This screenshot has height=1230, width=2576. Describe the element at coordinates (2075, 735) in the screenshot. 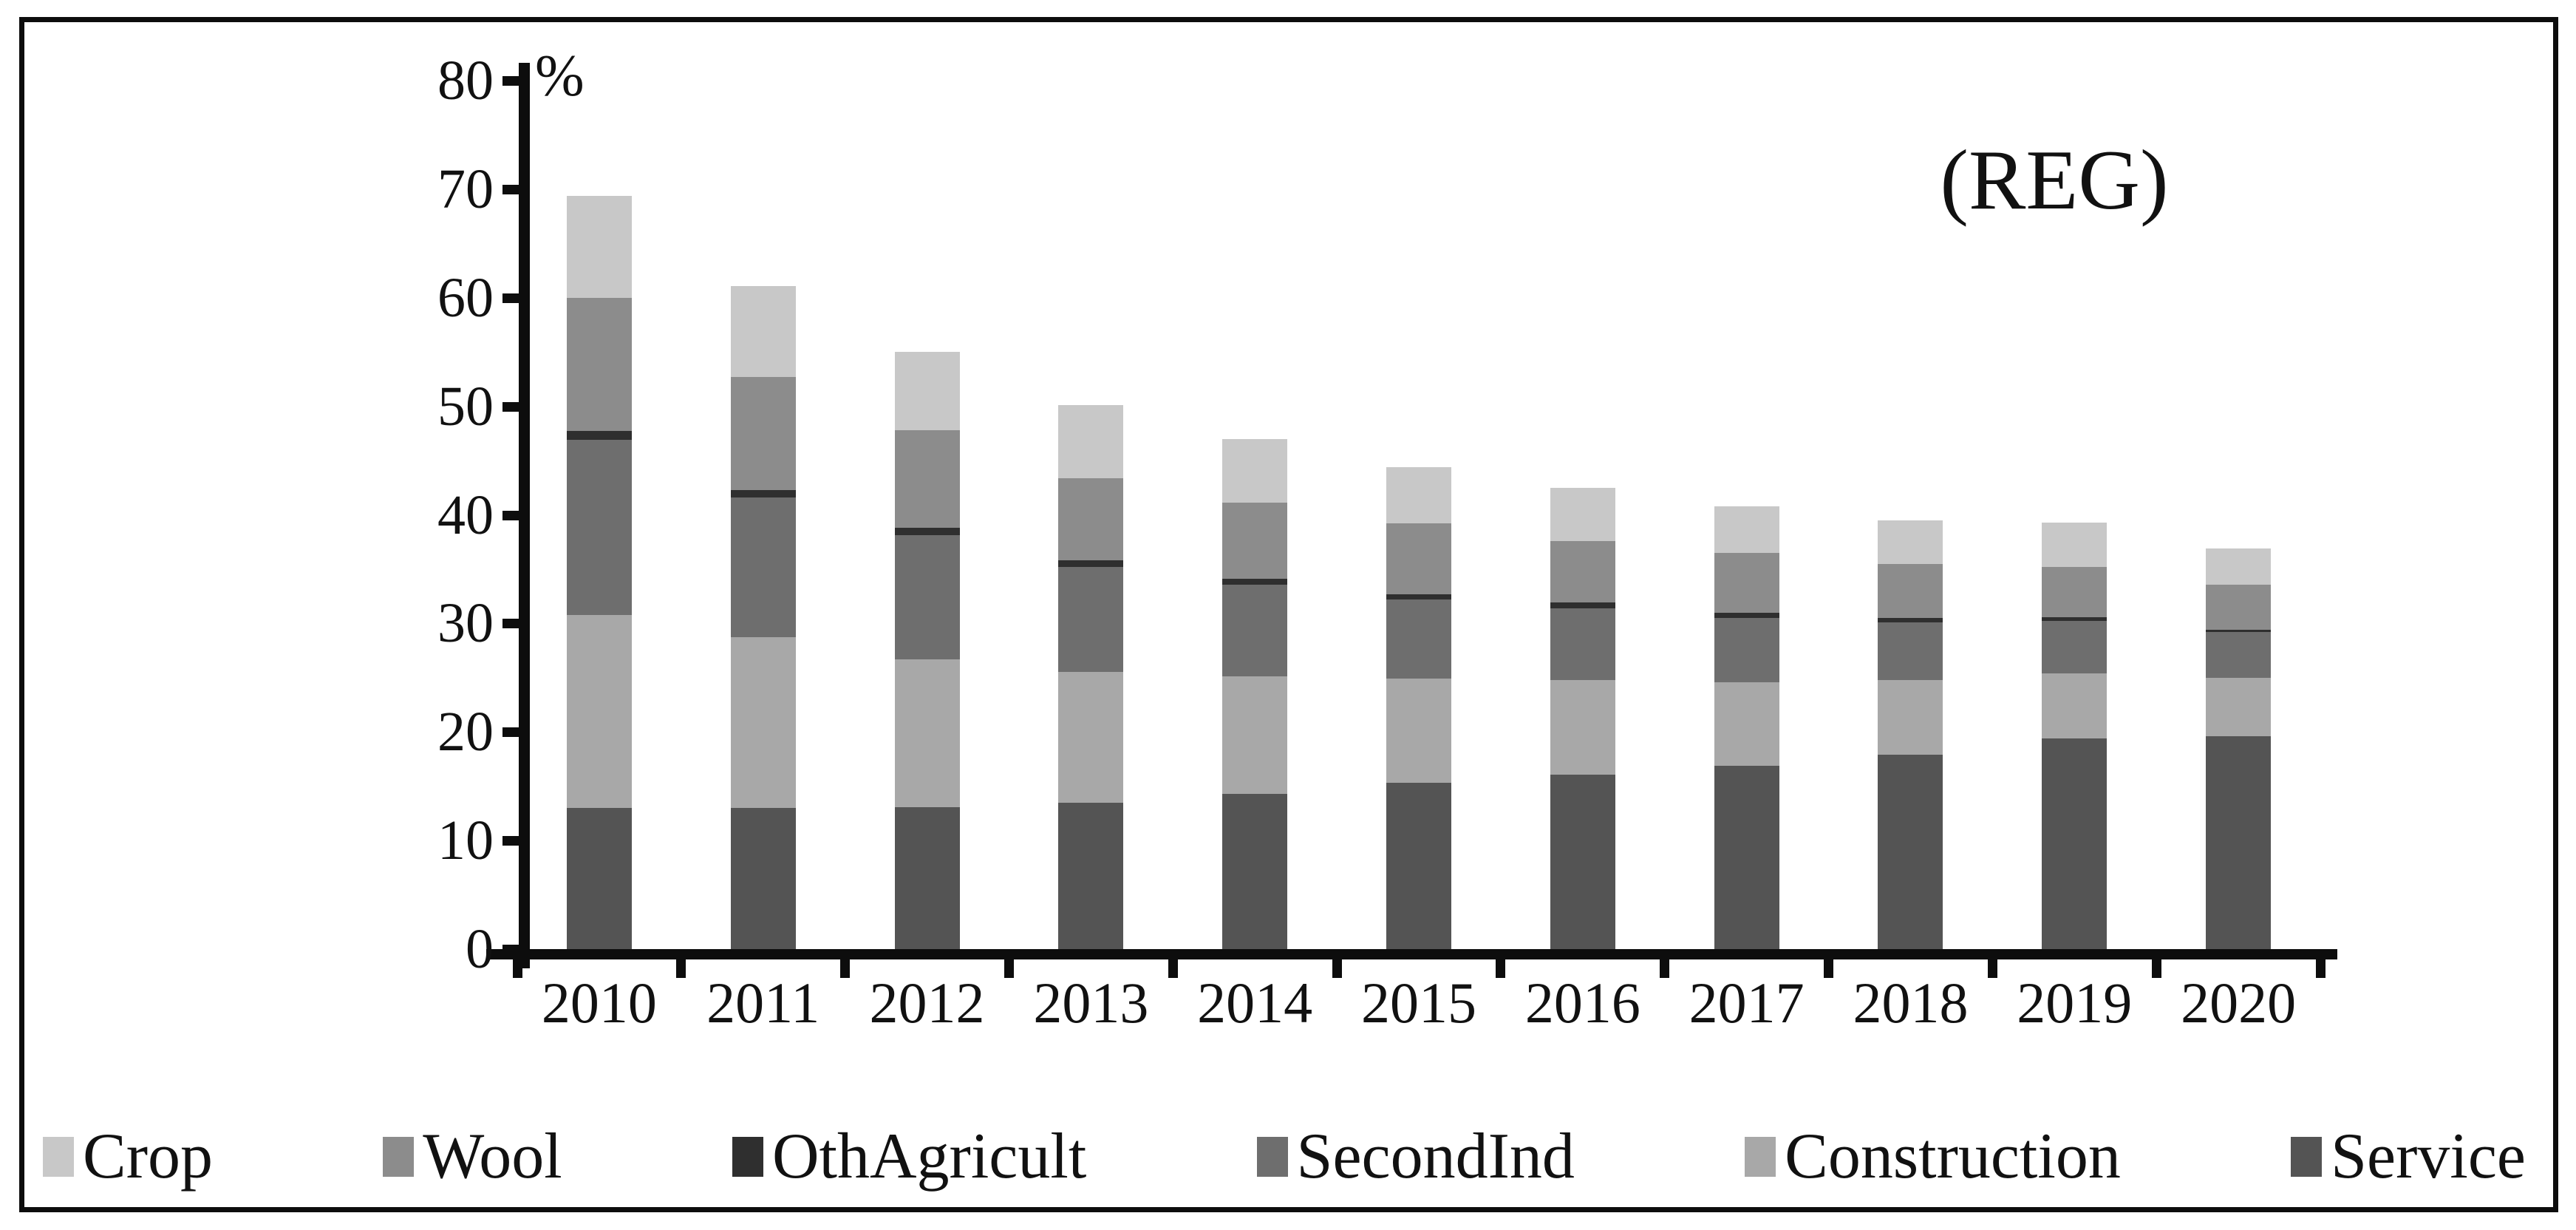

I see `bar-2019` at that location.